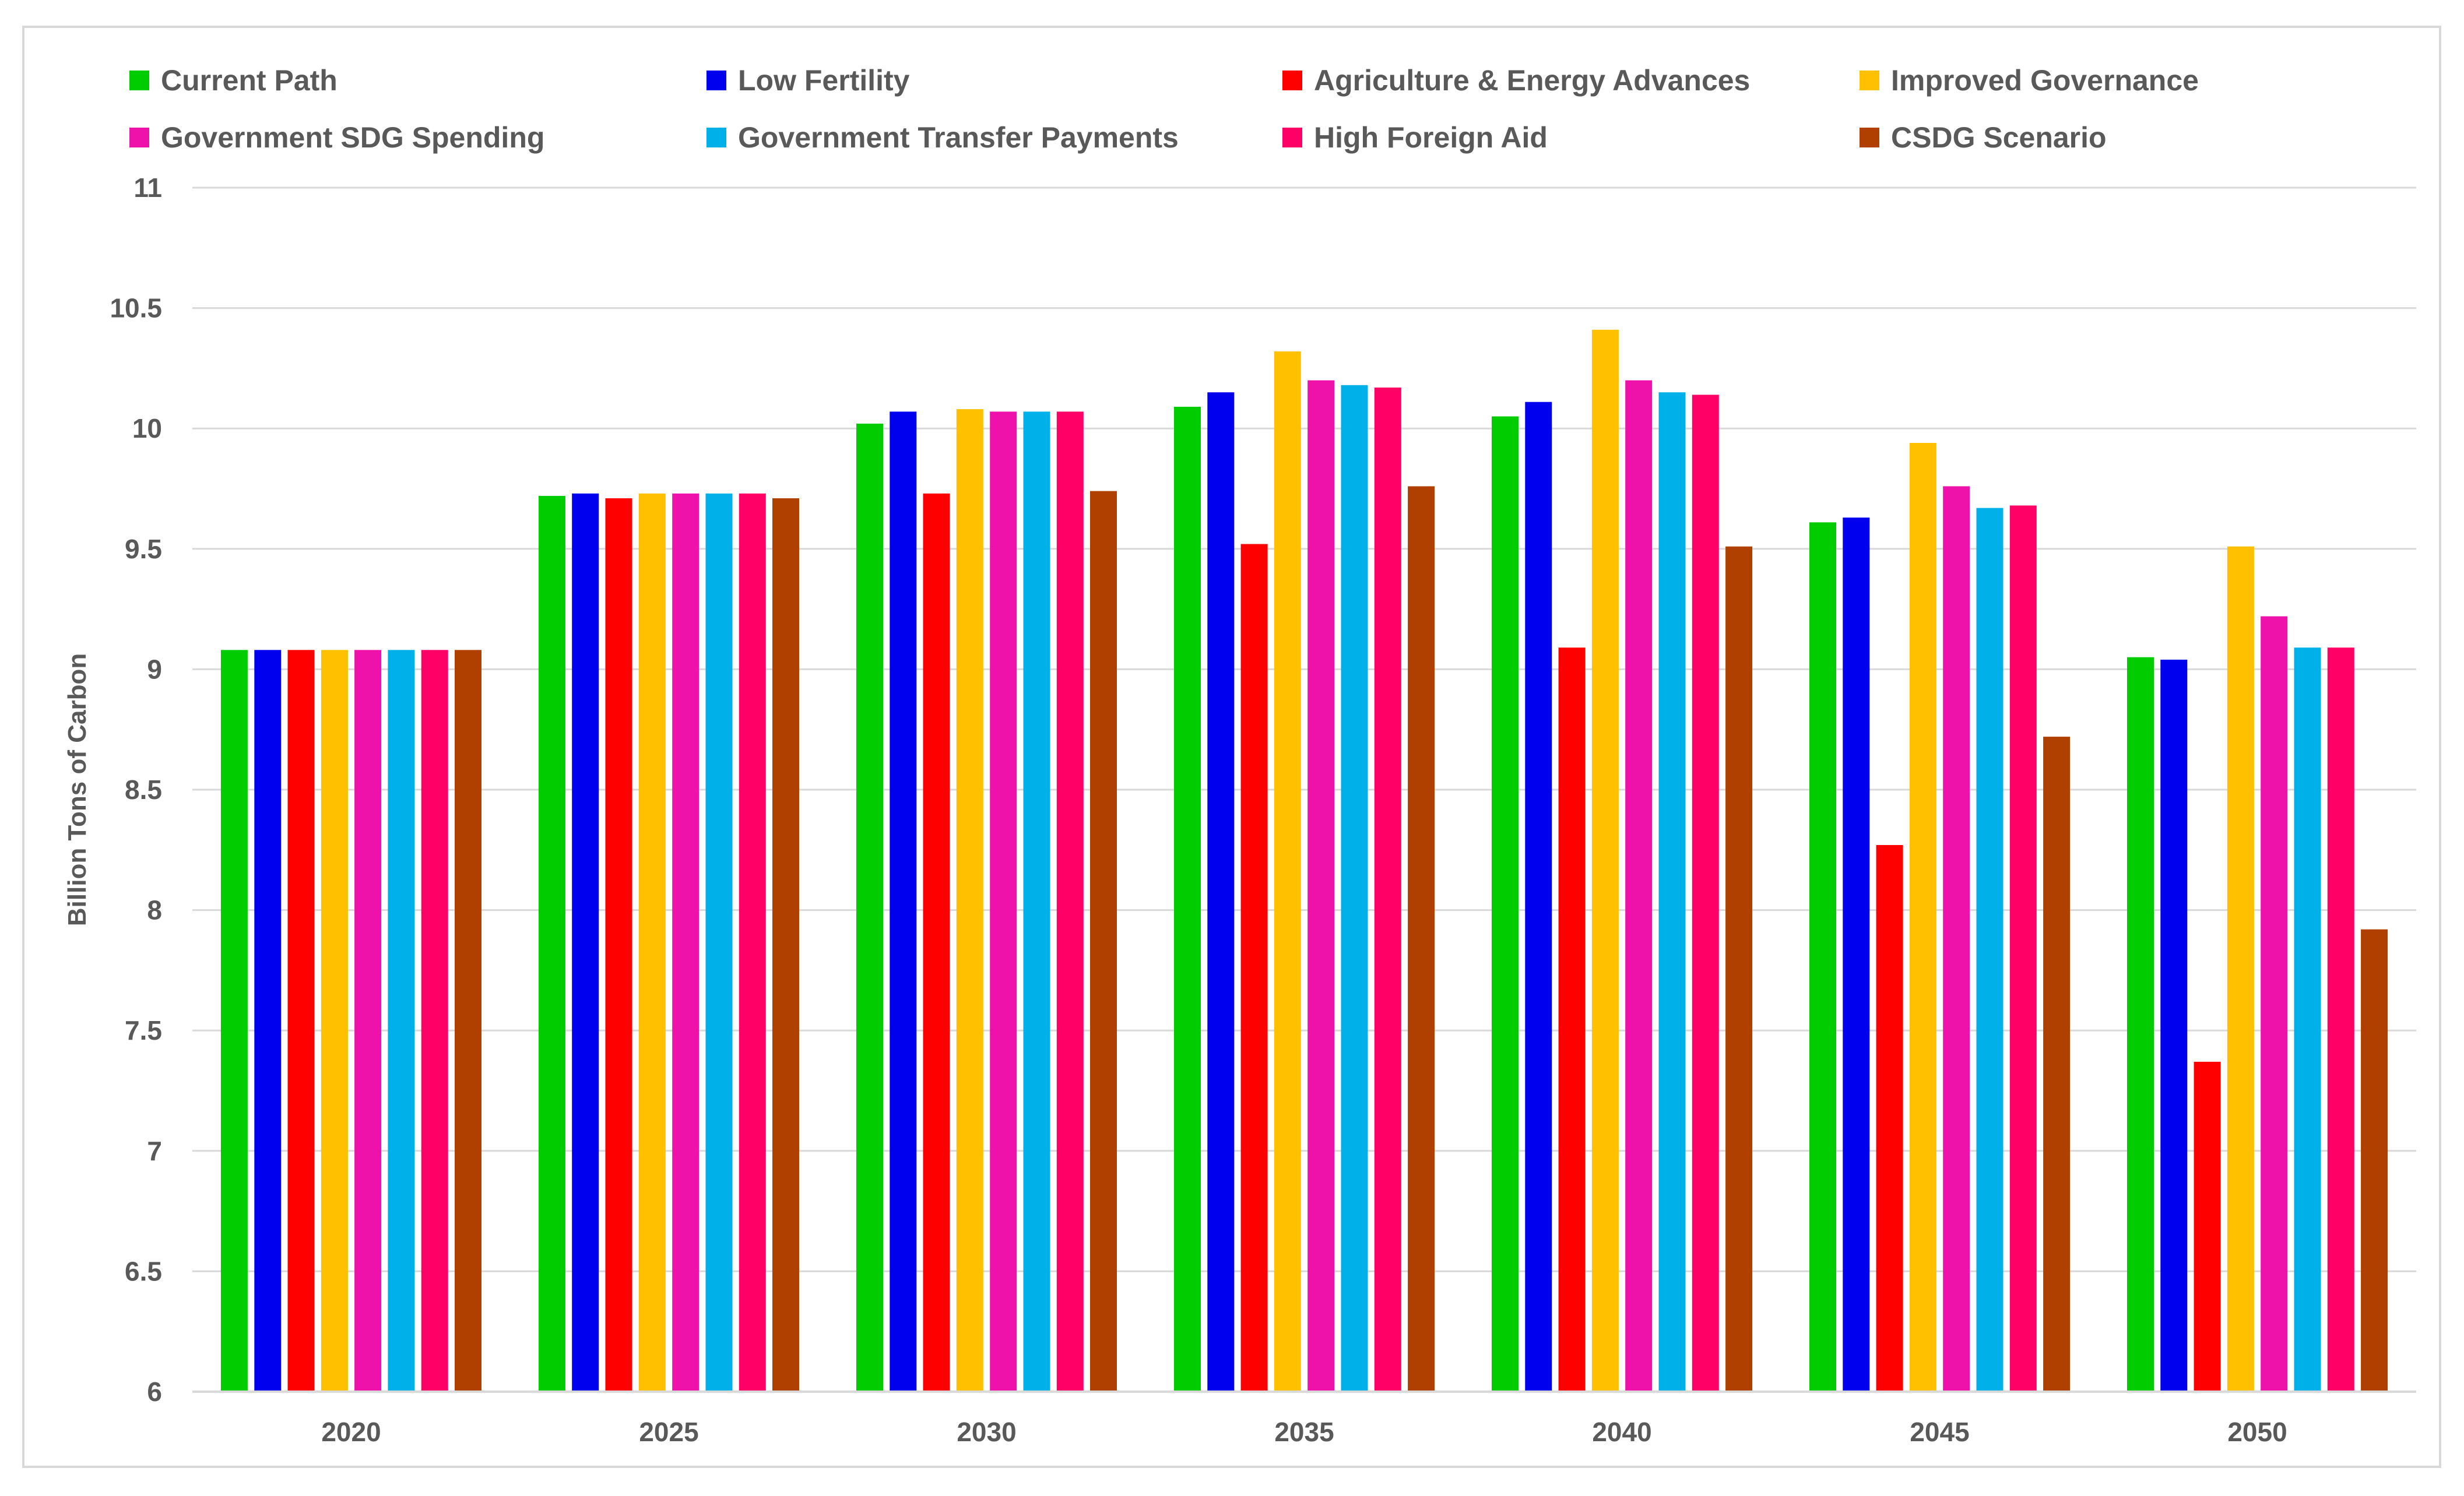 The image size is (2464, 1496). What do you see at coordinates (870, 907) in the screenshot?
I see `bar-2030-current-path` at bounding box center [870, 907].